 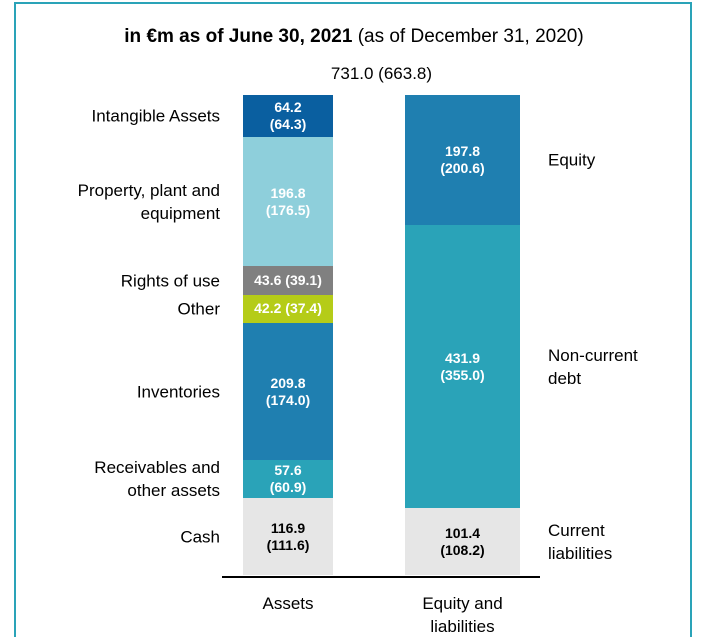 I want to click on segment-name: Inventories, so click(x=178, y=392).